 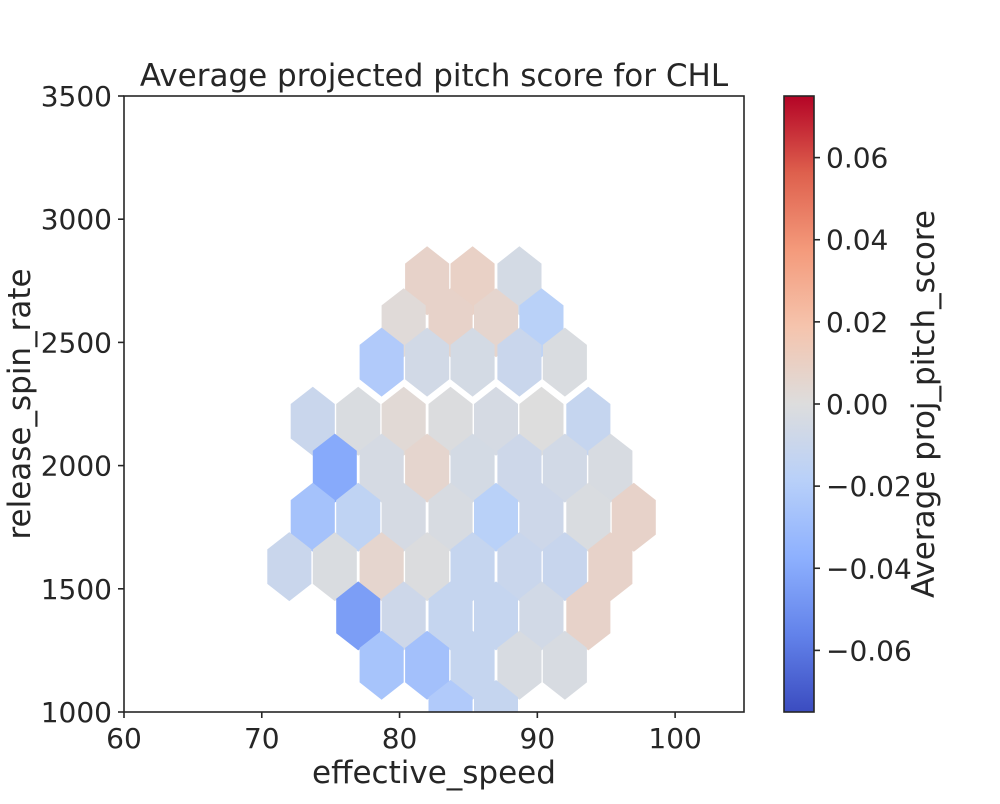 I want to click on y-tick-label: 1500, so click(x=76, y=589).